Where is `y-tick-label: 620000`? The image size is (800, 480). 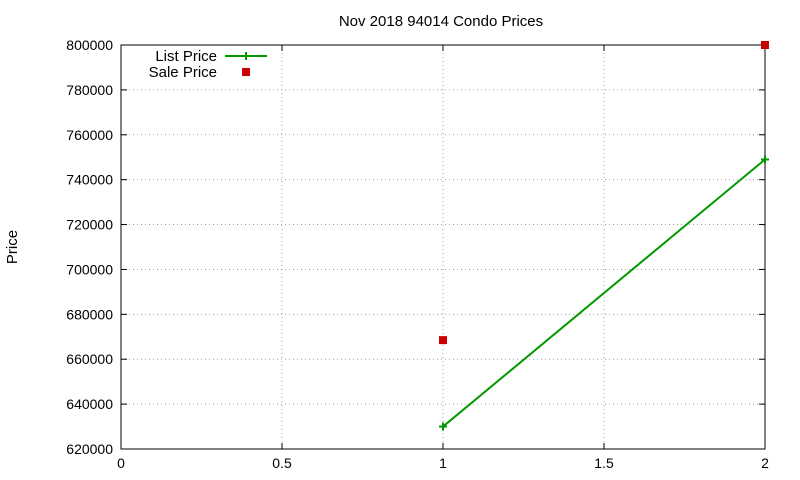 y-tick-label: 620000 is located at coordinates (89, 449).